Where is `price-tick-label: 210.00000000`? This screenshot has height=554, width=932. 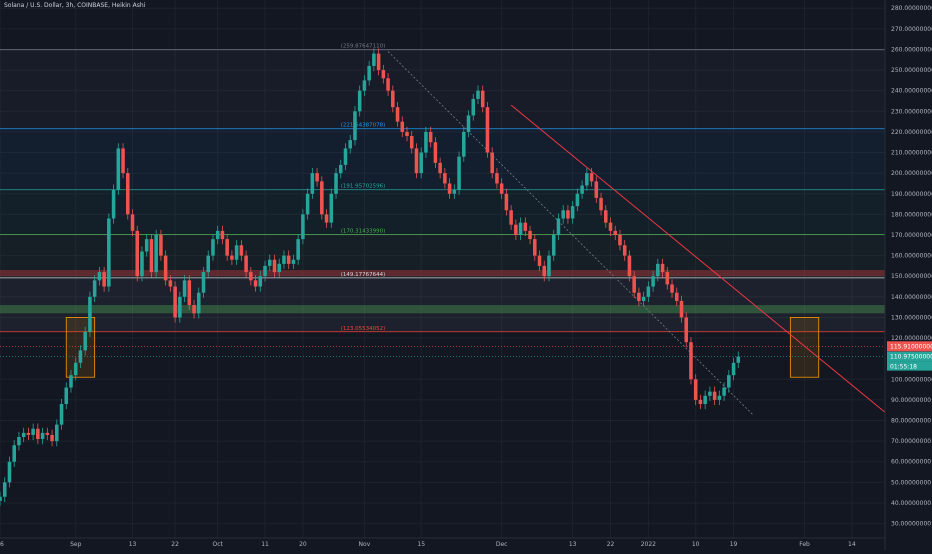 price-tick-label: 210.00000000 is located at coordinates (911, 153).